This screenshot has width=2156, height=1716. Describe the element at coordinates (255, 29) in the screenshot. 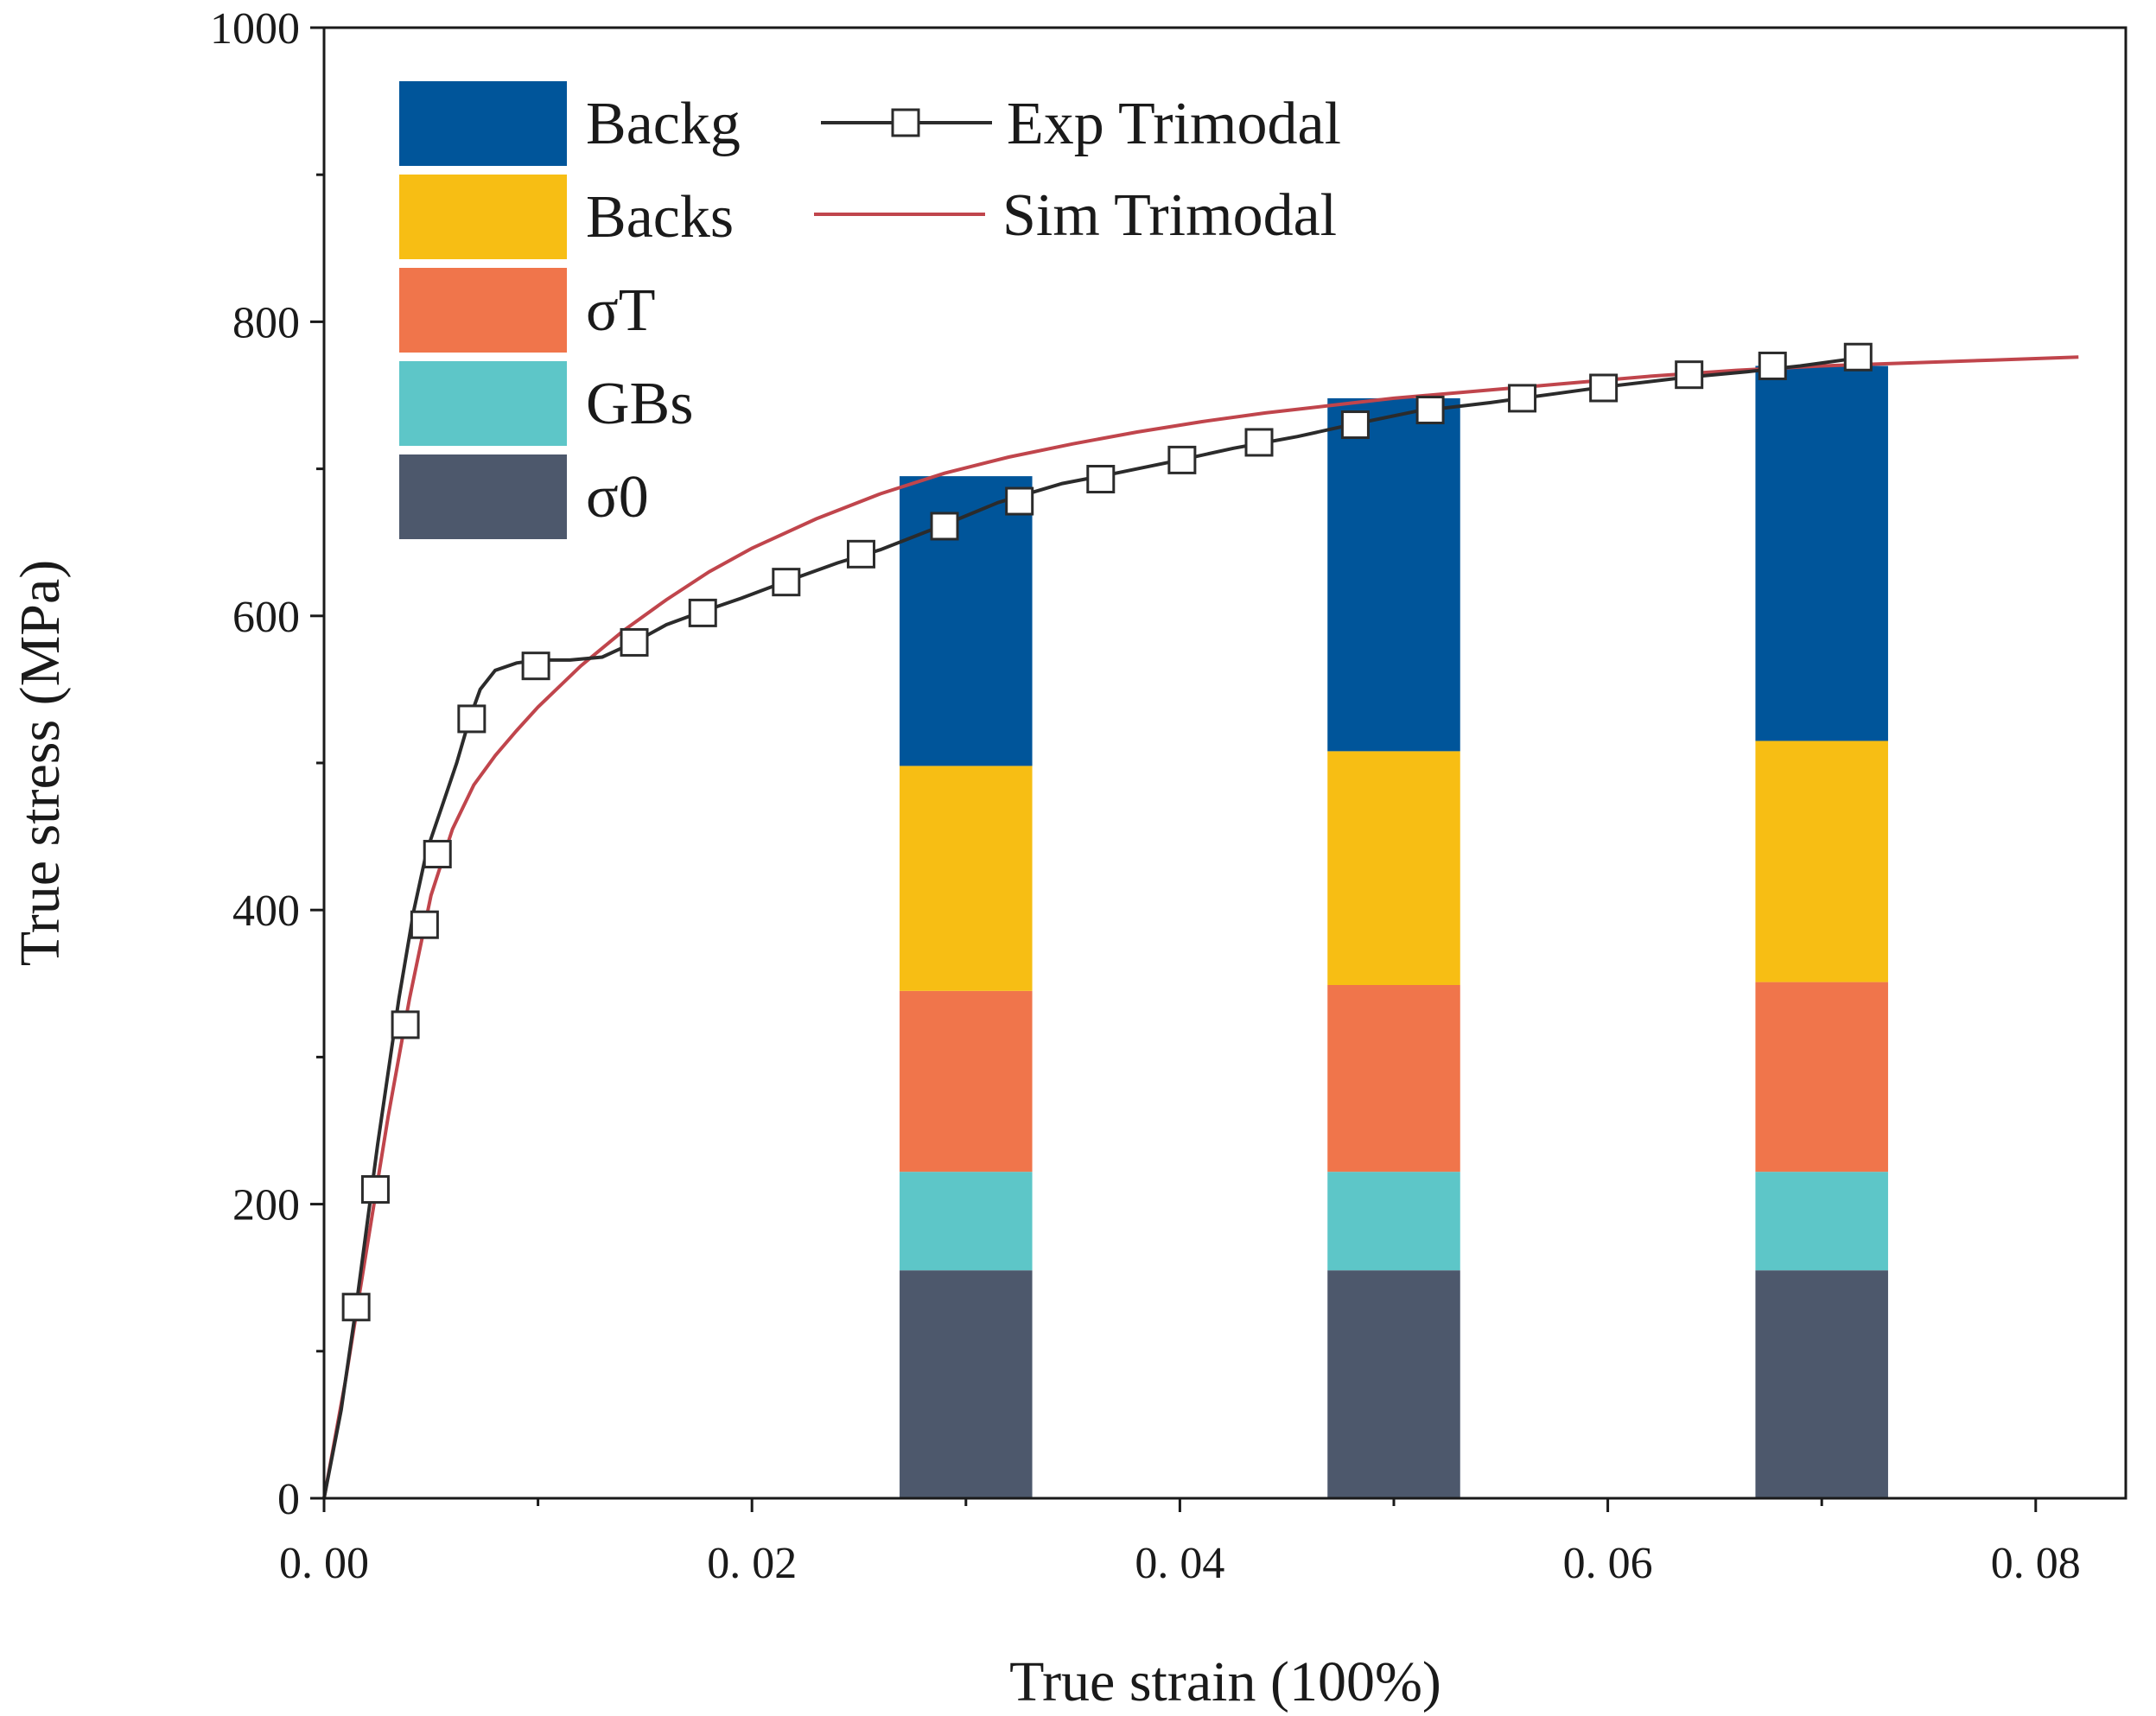

I see `y-tick-label-5: 1000` at that location.